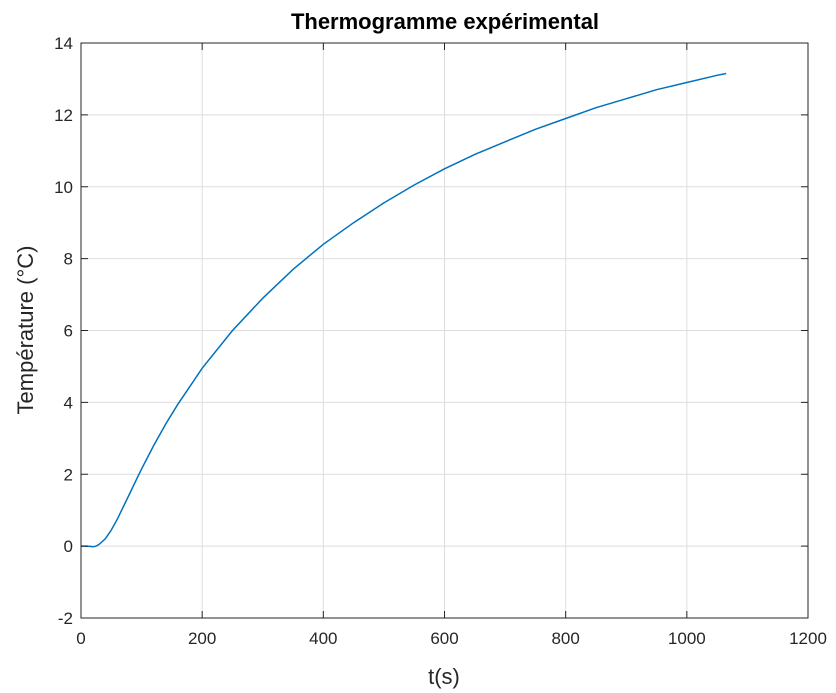 The image size is (836, 693). I want to click on y-tick-label: 10, so click(63, 187).